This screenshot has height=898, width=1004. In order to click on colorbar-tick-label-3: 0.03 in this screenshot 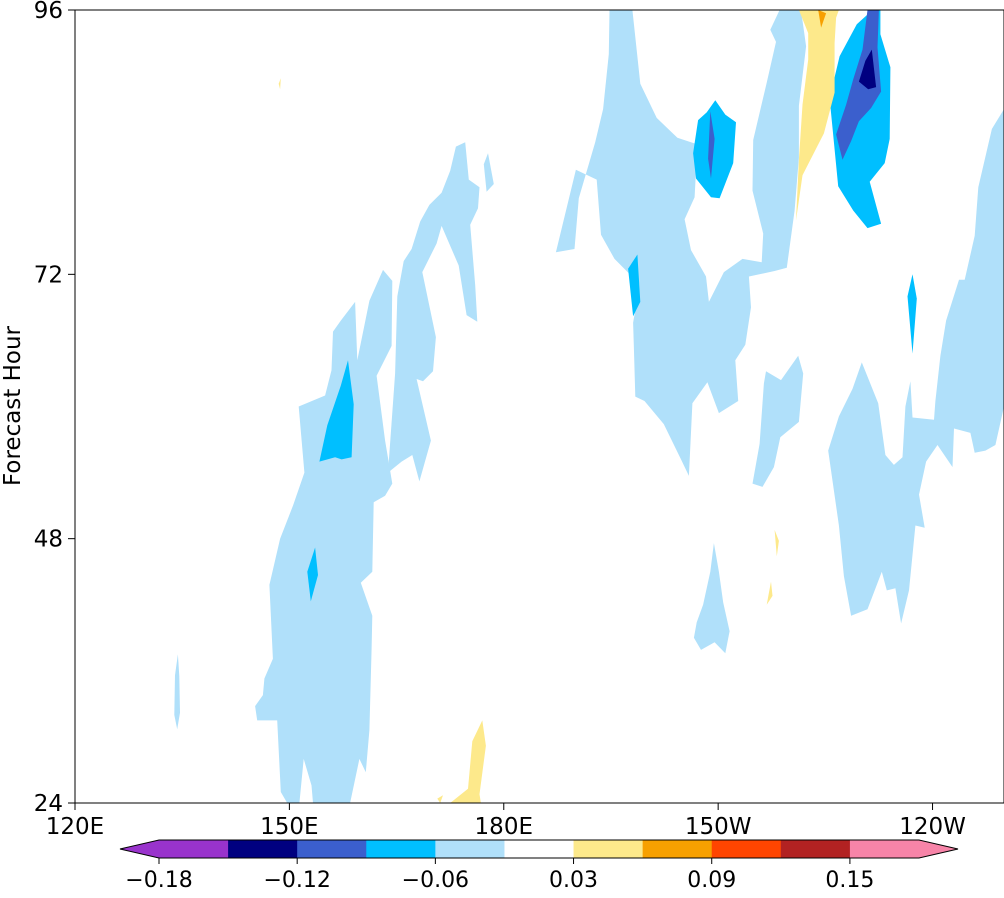, I will do `click(573, 880)`.